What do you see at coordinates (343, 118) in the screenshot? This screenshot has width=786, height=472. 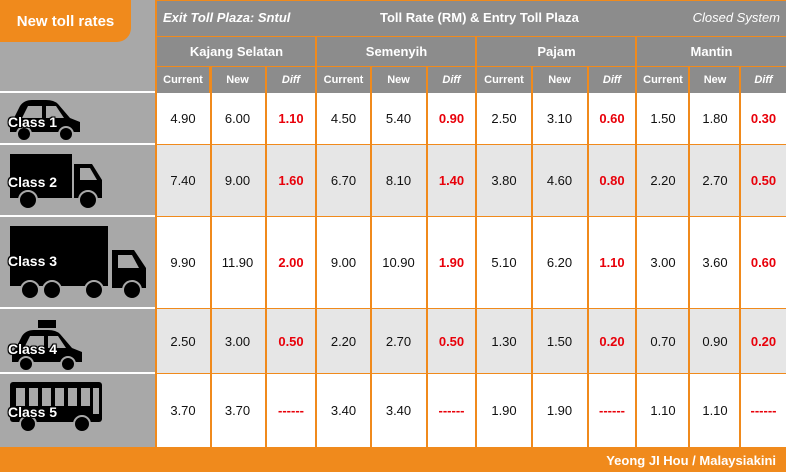 I see `rate-current-cell: 4.50` at bounding box center [343, 118].